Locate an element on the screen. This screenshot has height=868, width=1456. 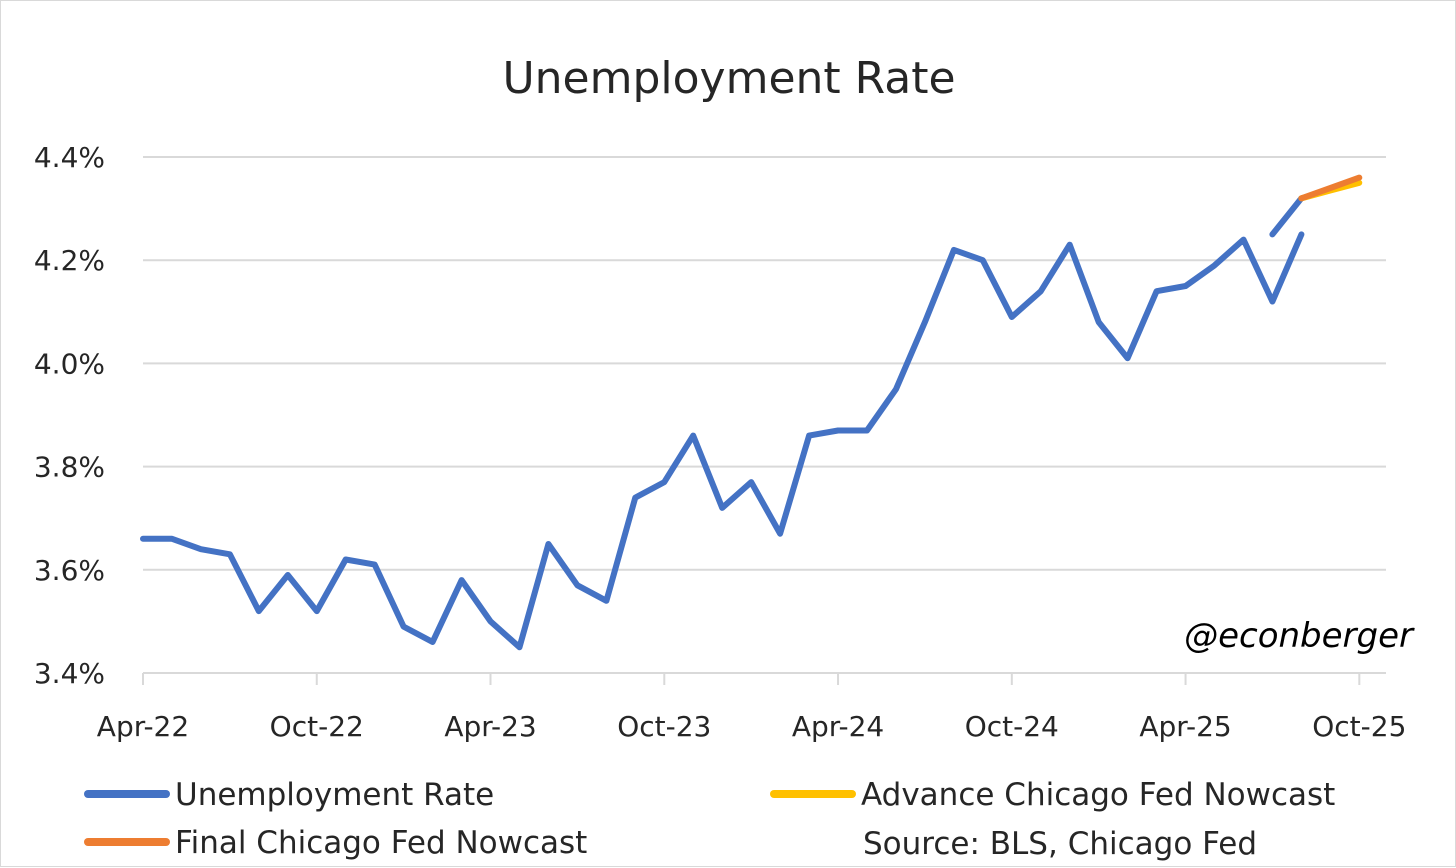
y-tick-label: 4.0% is located at coordinates (69, 363).